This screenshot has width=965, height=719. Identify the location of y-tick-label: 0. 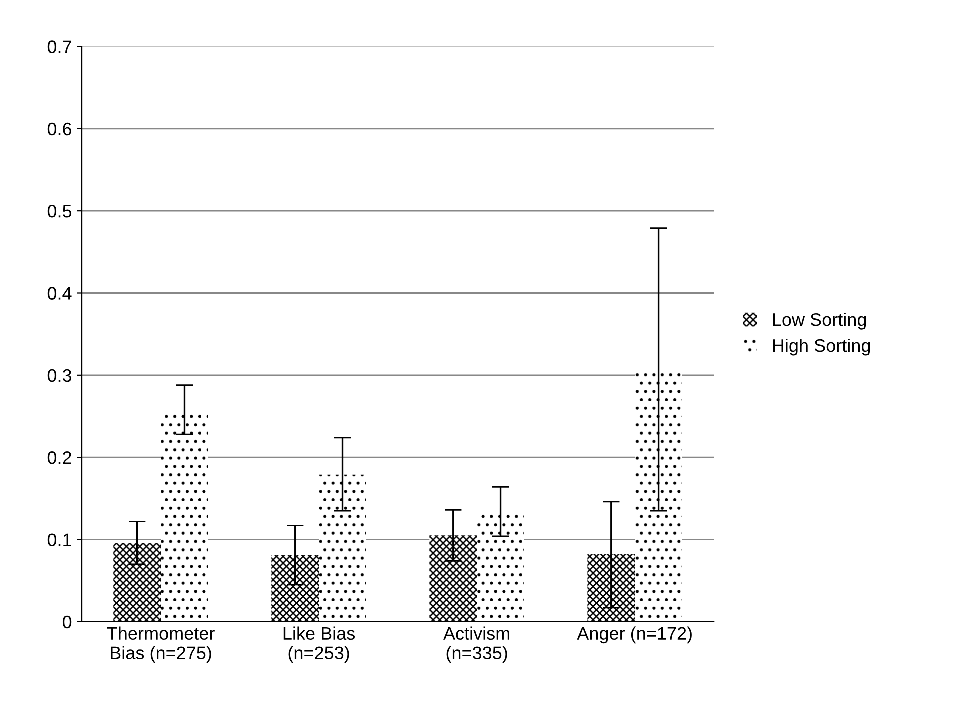
(67, 622).